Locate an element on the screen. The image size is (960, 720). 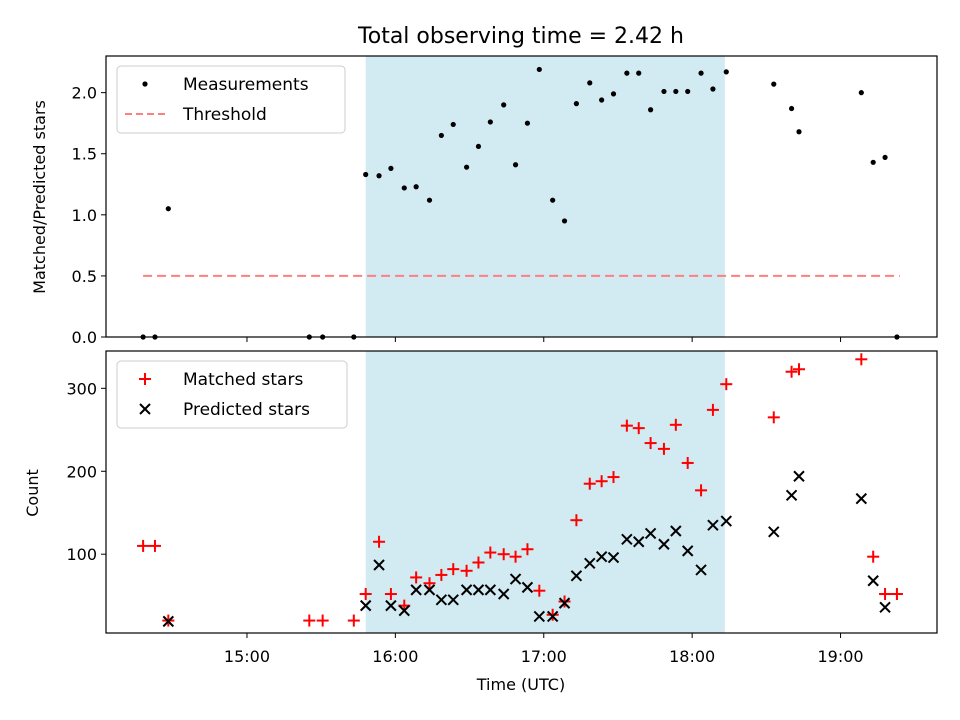
bottom-xlabel: Time (UTC) is located at coordinates (520, 684).